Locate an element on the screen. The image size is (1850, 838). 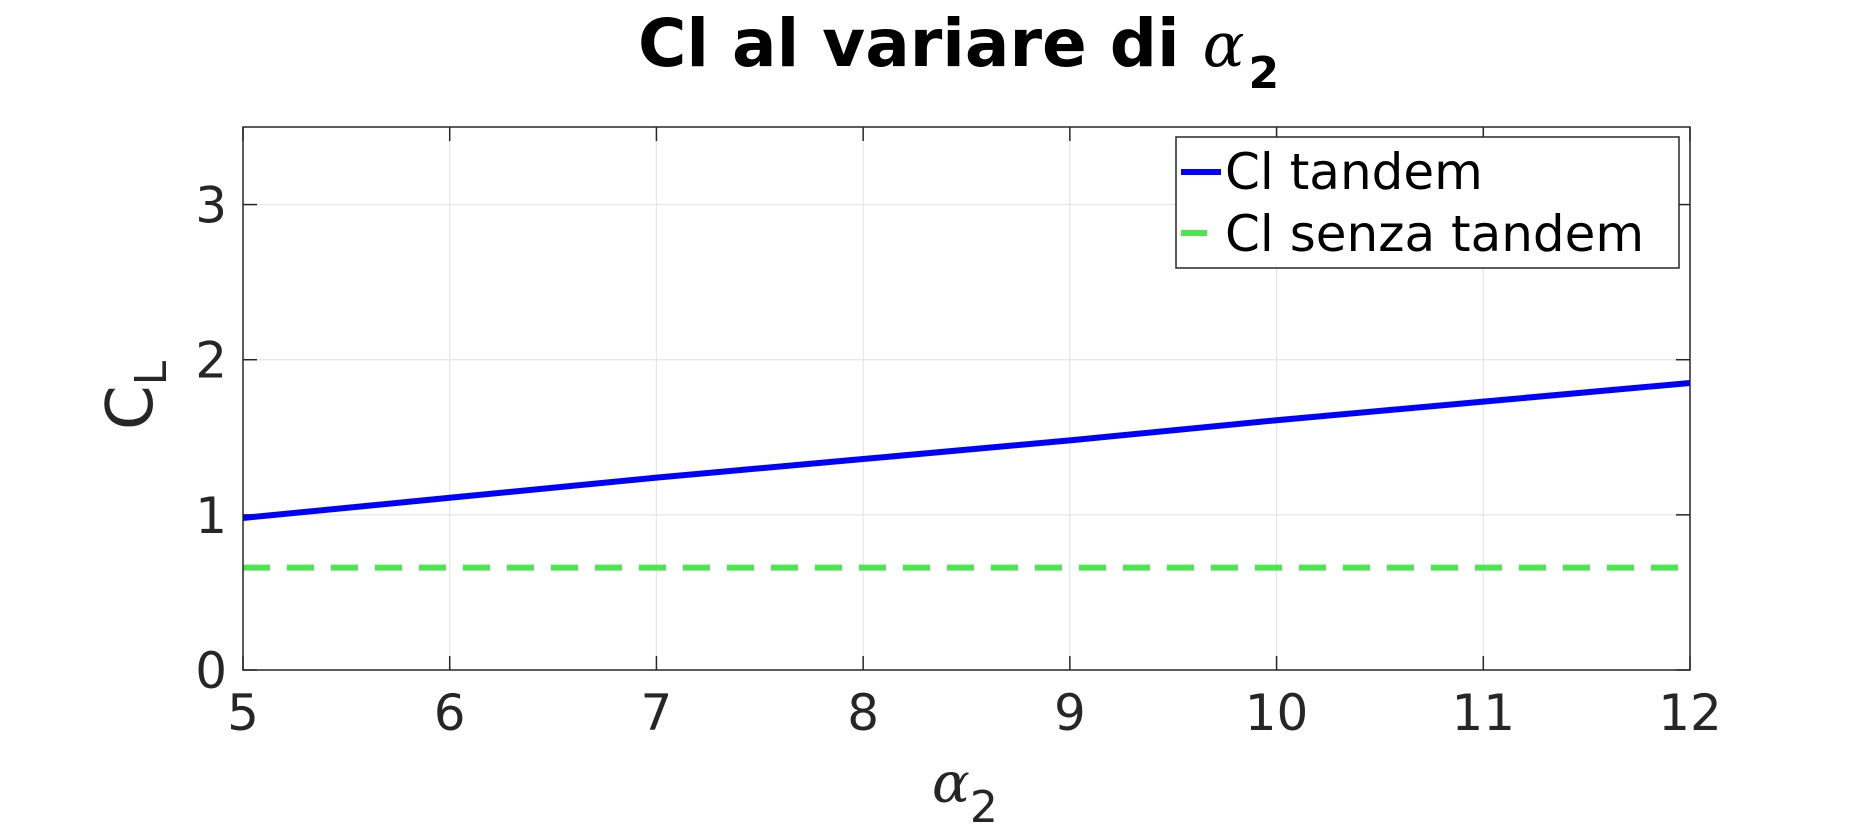
series-line-cl-tandem is located at coordinates (966, 450).